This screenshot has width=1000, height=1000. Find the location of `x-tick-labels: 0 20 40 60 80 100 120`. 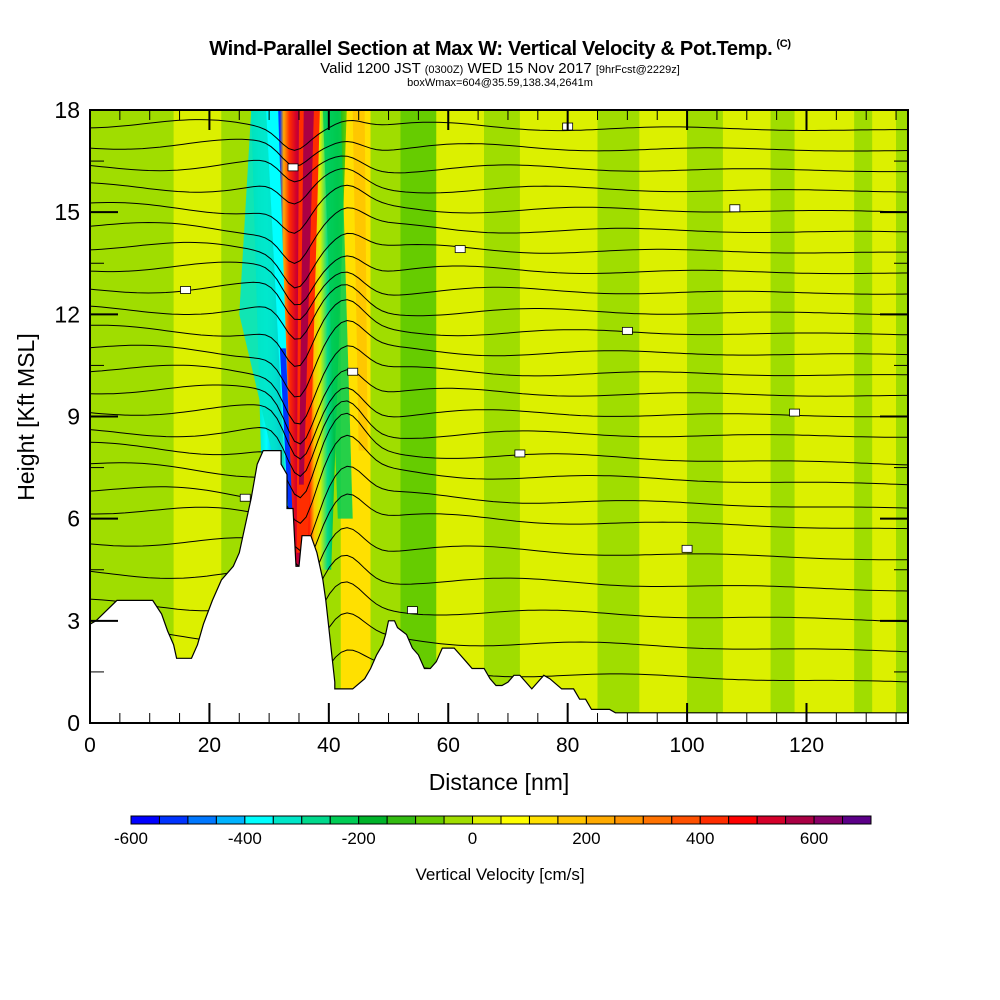

x-tick-labels: 0 20 40 60 80 100 120 is located at coordinates (454, 745).